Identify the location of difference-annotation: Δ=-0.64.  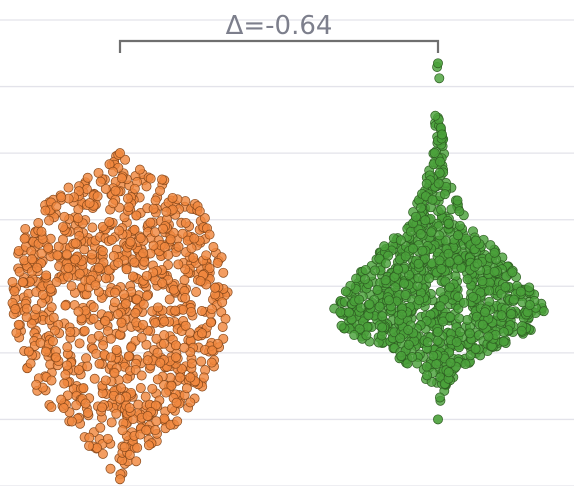
(279, 32).